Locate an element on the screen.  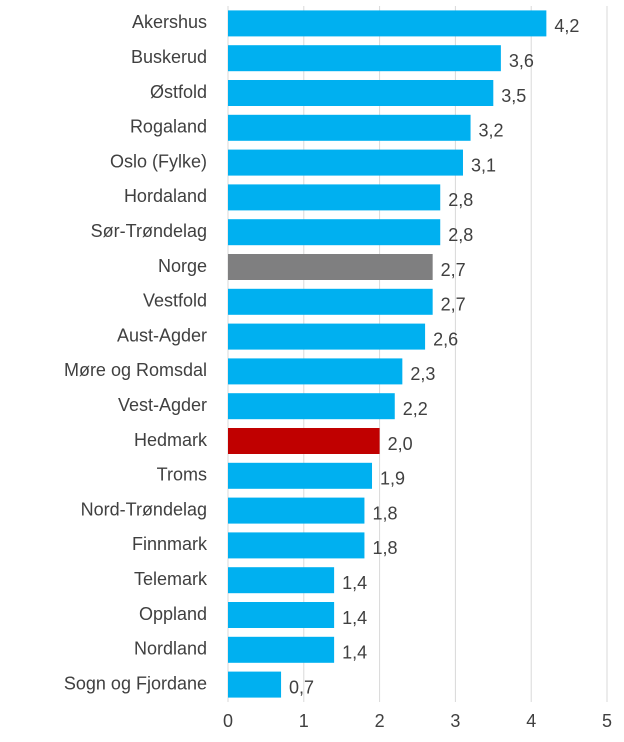
y-tick-label: Vest-Agder is located at coordinates (162, 405).